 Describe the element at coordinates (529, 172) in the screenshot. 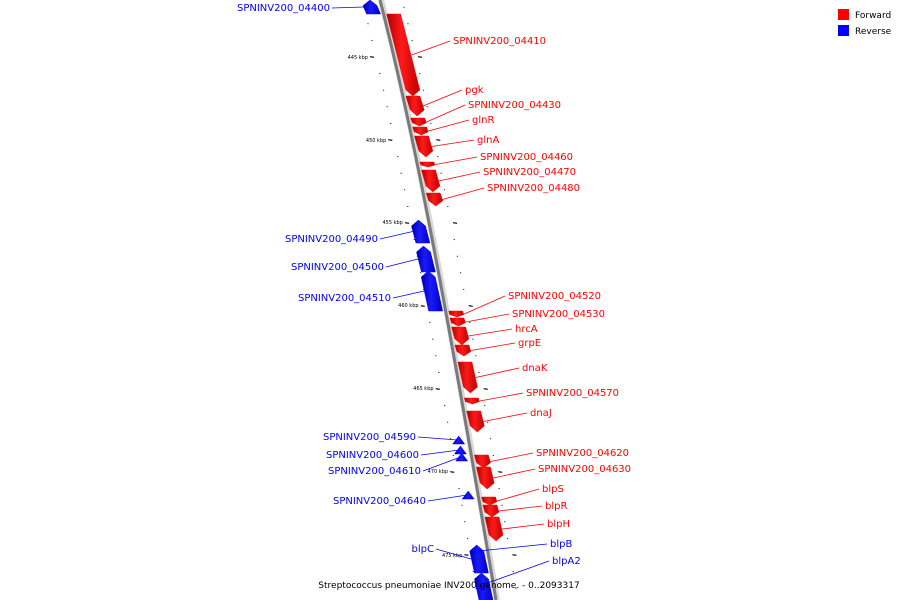

I see `gene-label-spninv200-04470: SPNINV200_04470` at that location.